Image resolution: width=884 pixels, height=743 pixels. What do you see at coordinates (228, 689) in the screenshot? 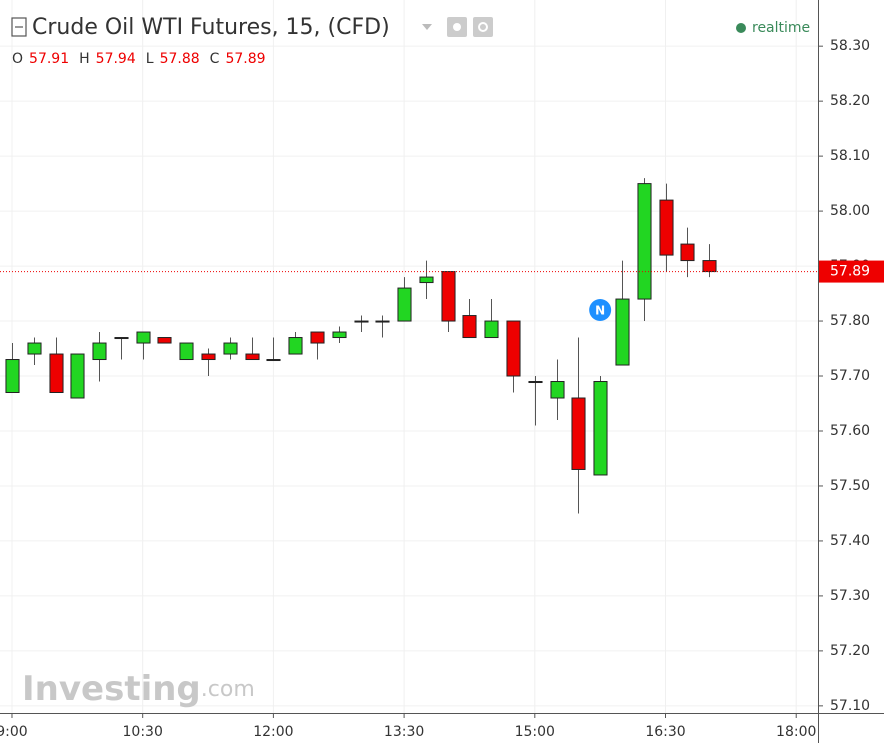
I see `watermark-domain: .com` at bounding box center [228, 689].